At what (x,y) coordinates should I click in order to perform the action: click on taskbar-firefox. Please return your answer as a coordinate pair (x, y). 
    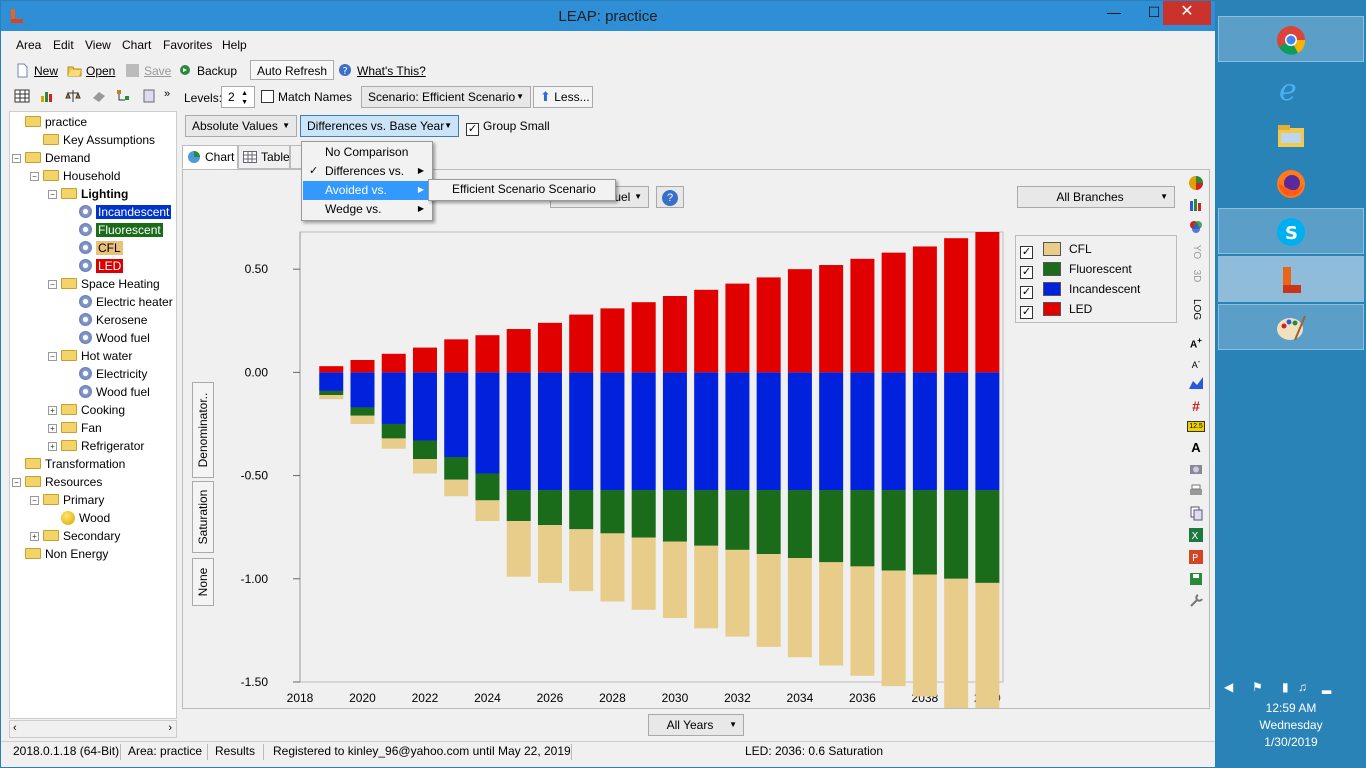
    Looking at the image, I should click on (1291, 183).